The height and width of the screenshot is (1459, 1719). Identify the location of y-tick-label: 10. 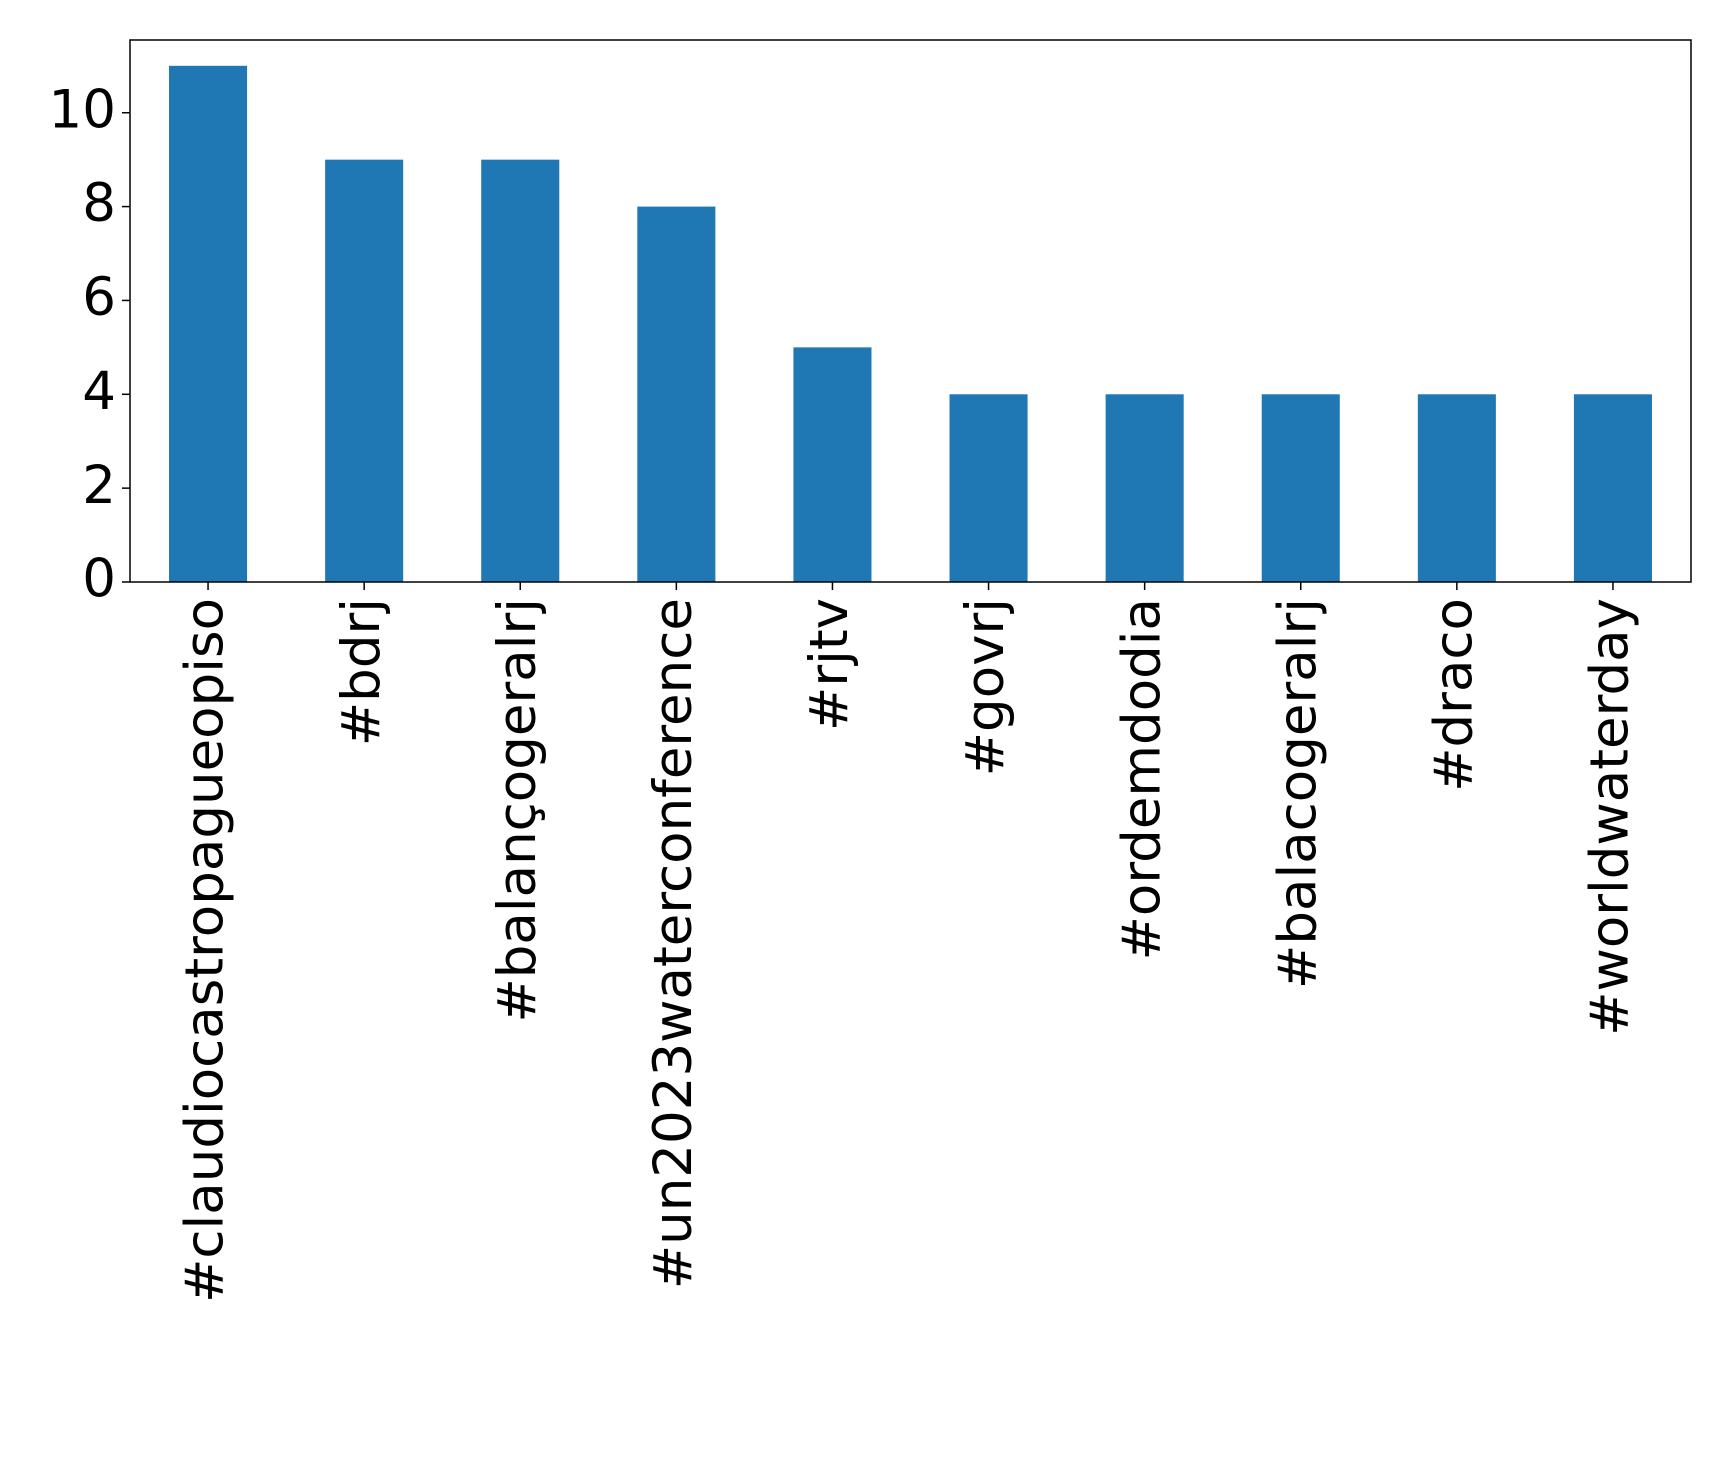
(82, 109).